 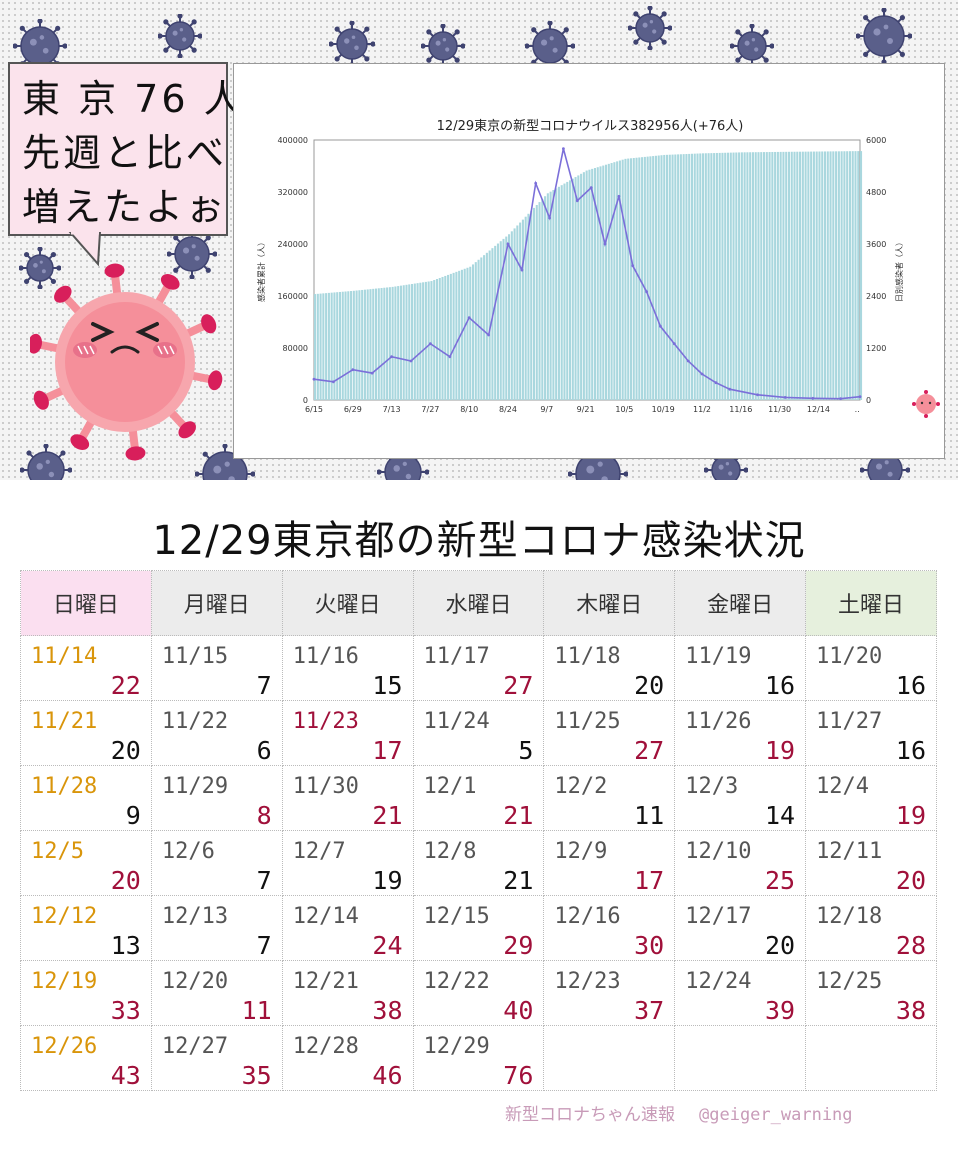 I want to click on cell-count: 43, so click(x=125, y=1075).